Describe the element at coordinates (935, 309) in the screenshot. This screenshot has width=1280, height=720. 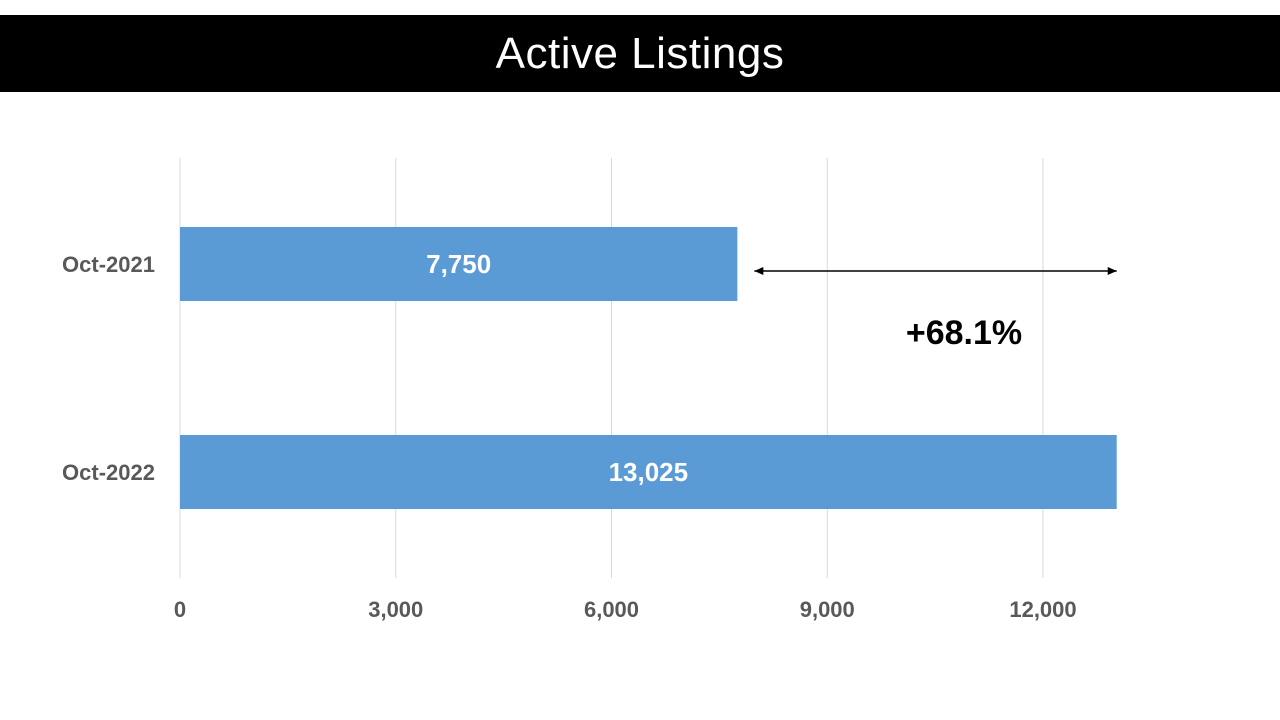
I see `change-annotation: +68.1%` at that location.